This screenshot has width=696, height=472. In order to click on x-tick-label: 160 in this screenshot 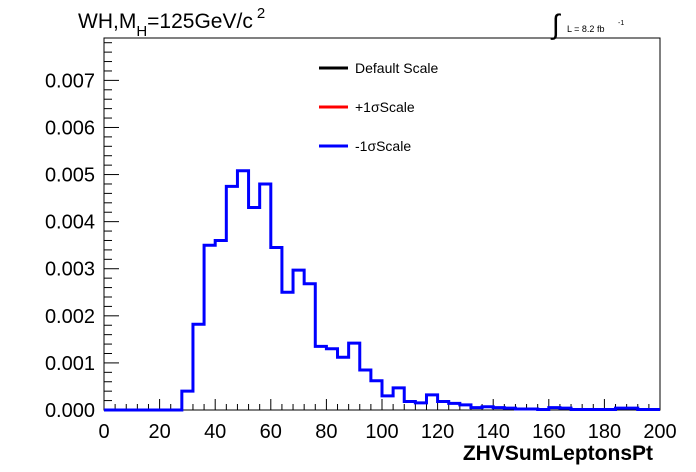, I will do `click(548, 432)`.